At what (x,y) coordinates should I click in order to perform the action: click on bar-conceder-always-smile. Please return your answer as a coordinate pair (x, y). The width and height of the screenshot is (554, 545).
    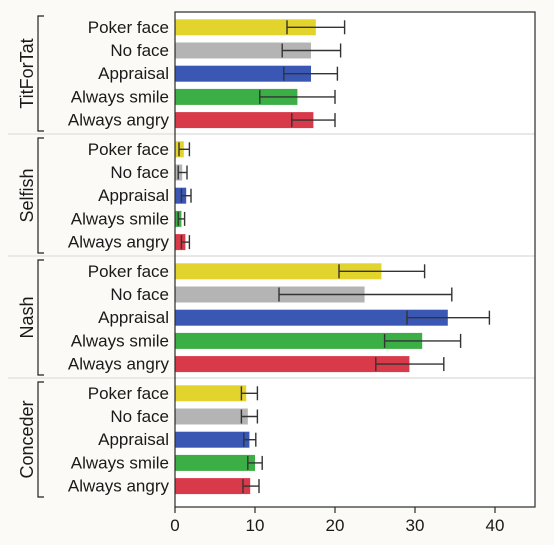
    Looking at the image, I should click on (215, 462).